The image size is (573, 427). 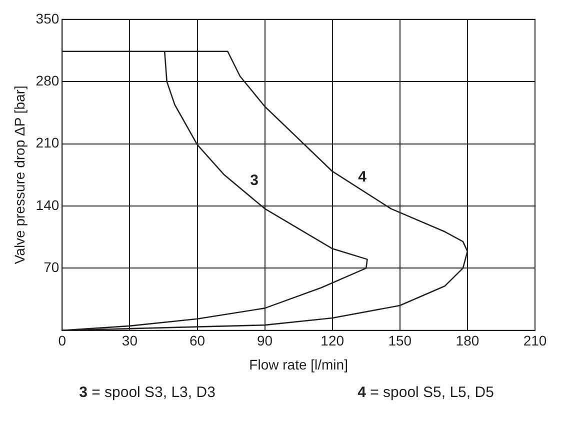 What do you see at coordinates (197, 340) in the screenshot?
I see `x-tick-label: 60` at bounding box center [197, 340].